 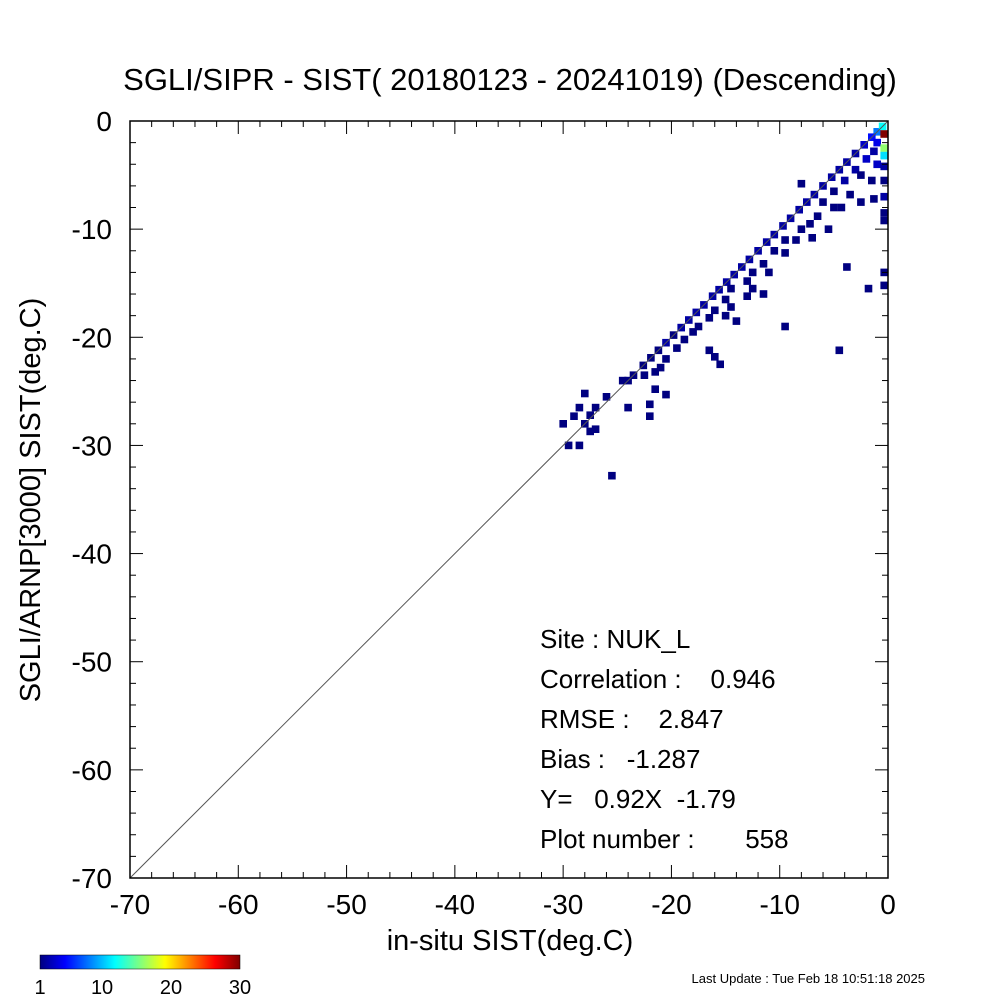 I want to click on stat-regression: Y= 0.92X -1.79, so click(x=638, y=799).